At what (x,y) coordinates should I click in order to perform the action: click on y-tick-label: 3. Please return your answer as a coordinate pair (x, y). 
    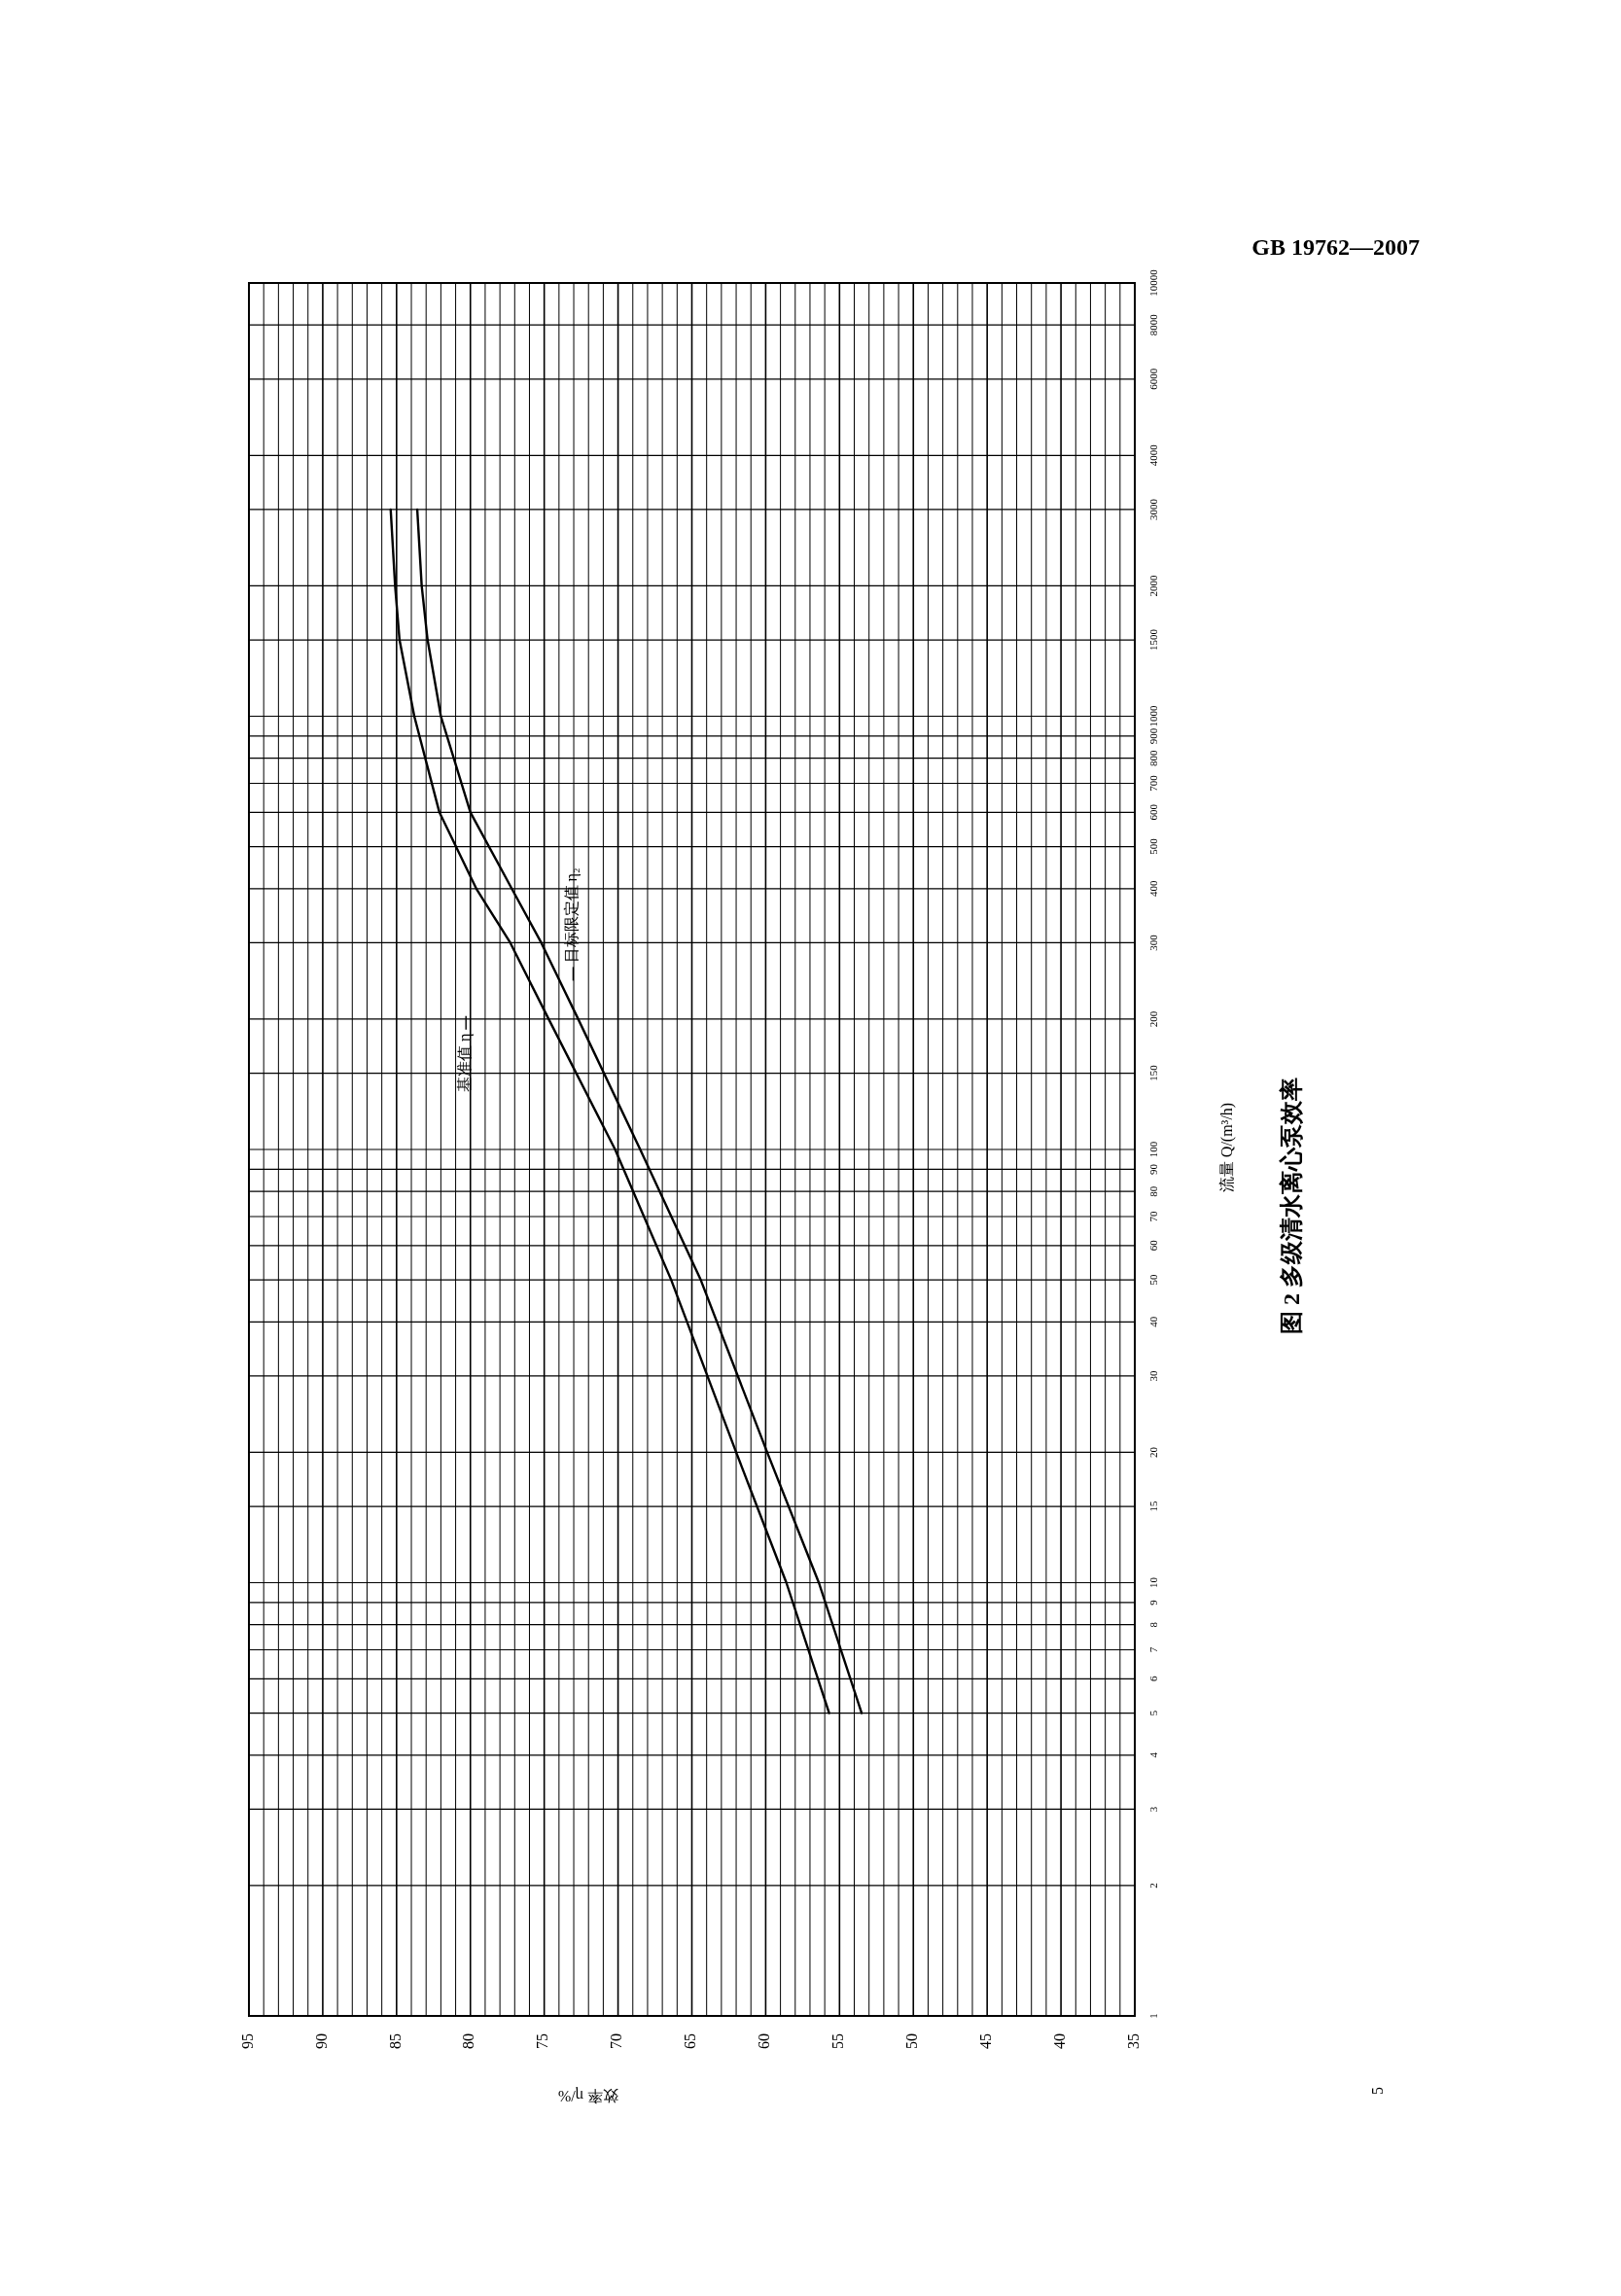
    Looking at the image, I should click on (1152, 1810).